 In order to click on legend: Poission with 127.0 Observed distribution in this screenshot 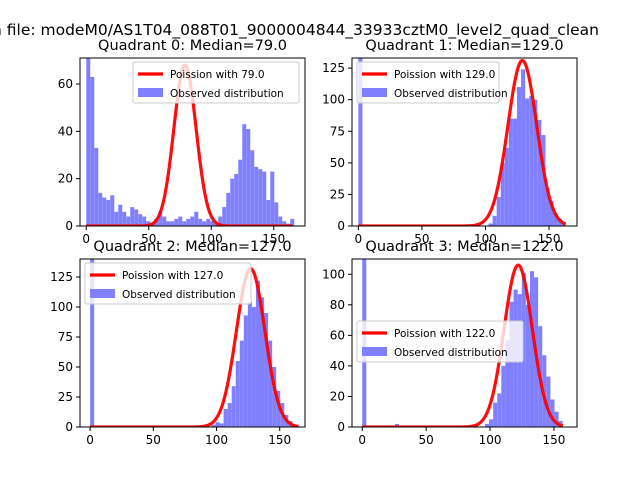, I will do `click(168, 283)`.